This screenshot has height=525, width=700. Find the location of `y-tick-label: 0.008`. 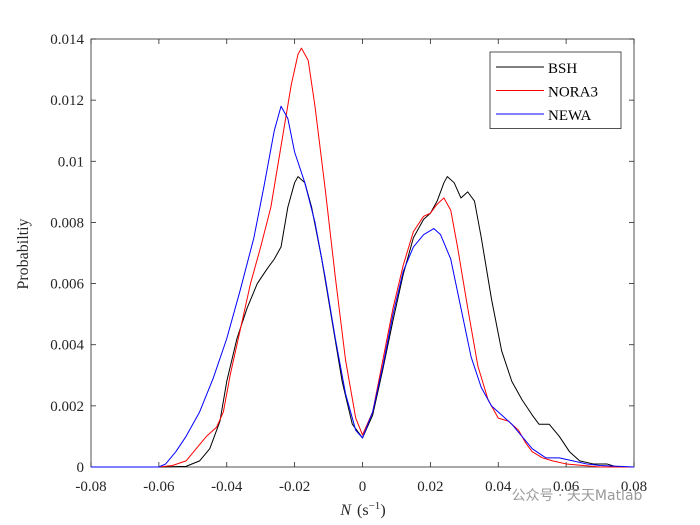

y-tick-label: 0.008 is located at coordinates (67, 223).